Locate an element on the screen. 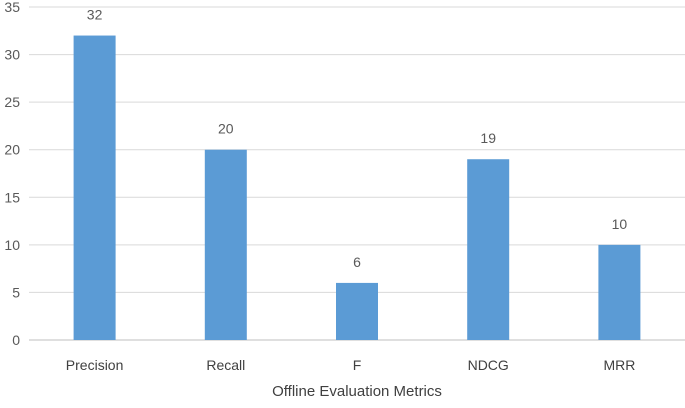 The width and height of the screenshot is (685, 408). y-tick-label: 30 is located at coordinates (12, 55).